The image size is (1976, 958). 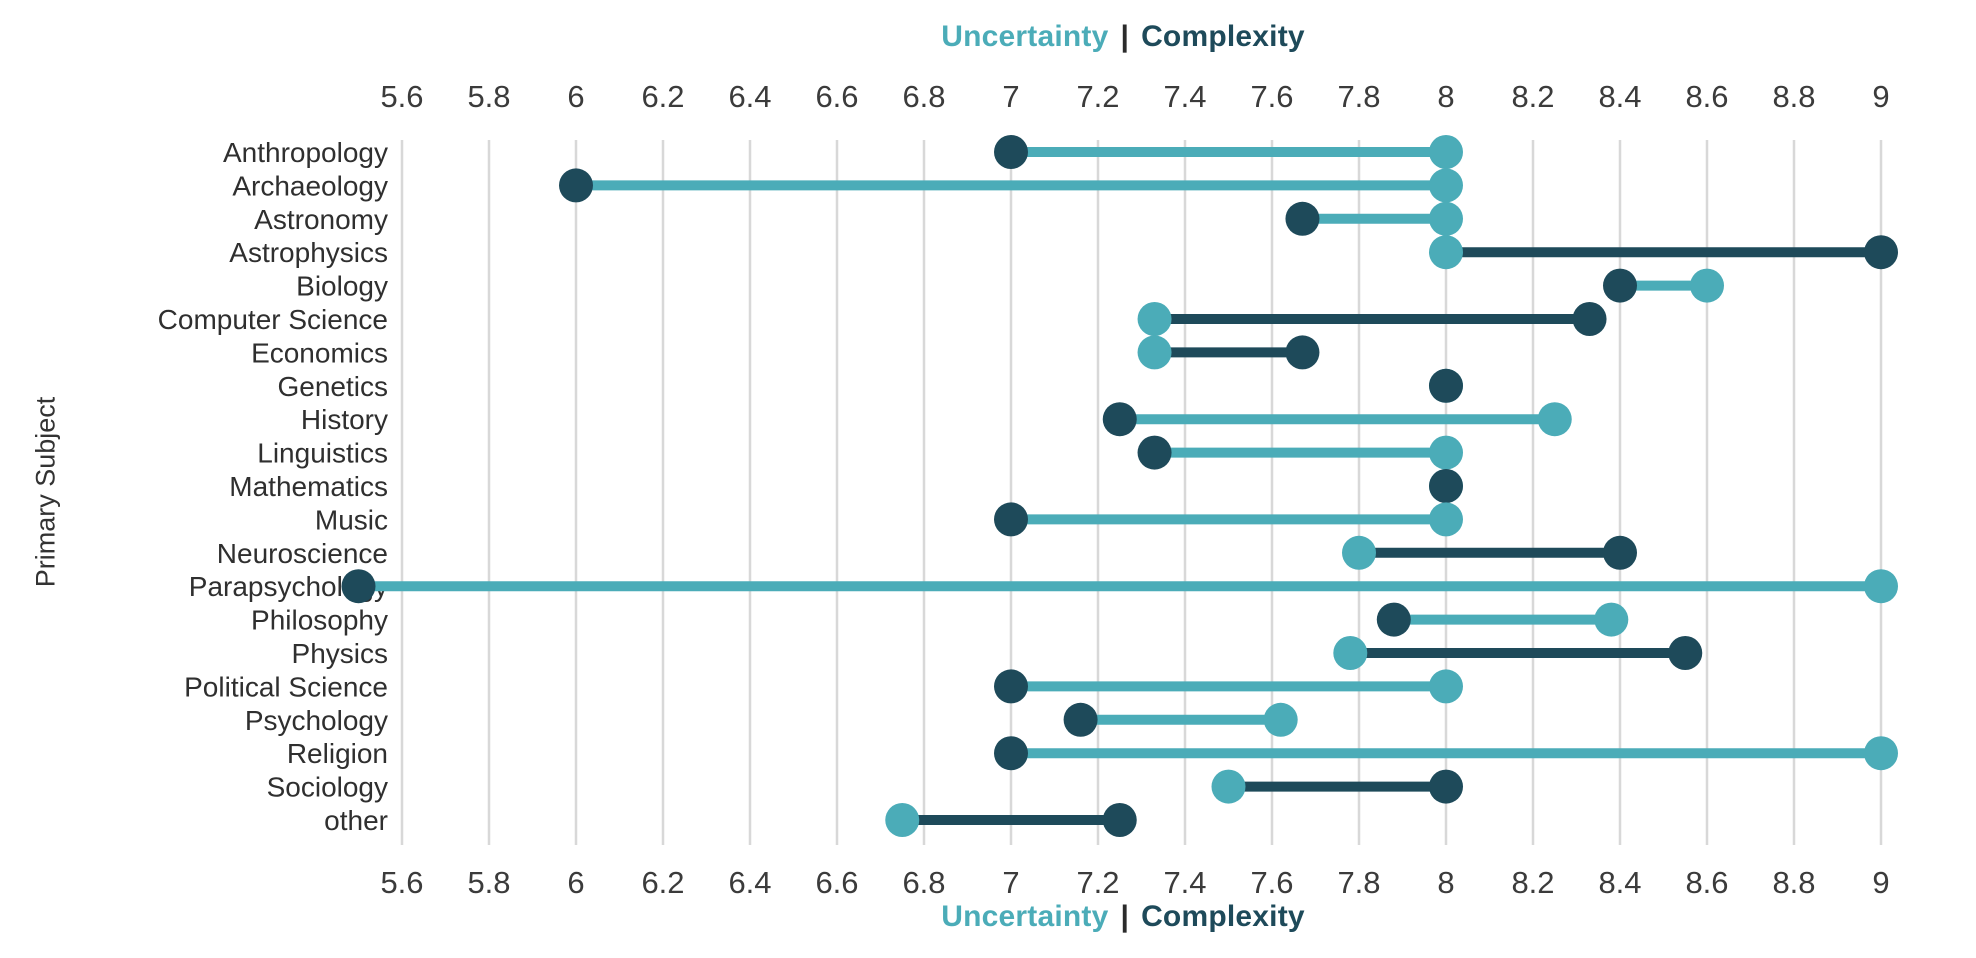 I want to click on x-tick-label-bottom: 6.6, so click(x=836, y=882).